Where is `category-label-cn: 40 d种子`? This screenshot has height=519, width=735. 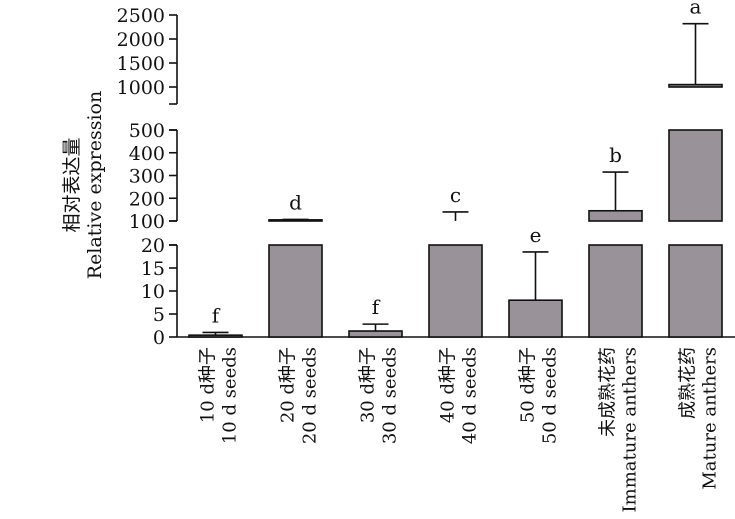
category-label-cn: 40 d种子 is located at coordinates (448, 385).